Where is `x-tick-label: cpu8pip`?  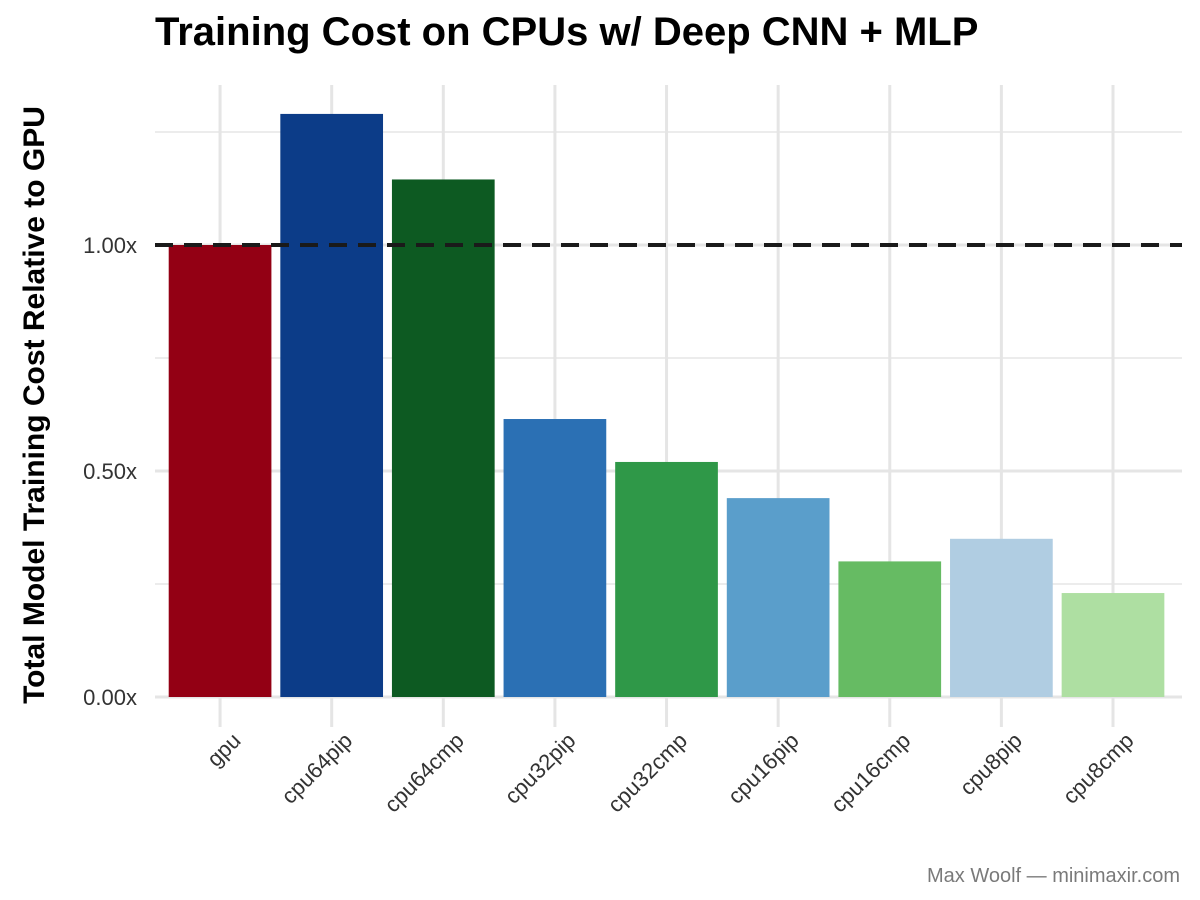
x-tick-label: cpu8pip is located at coordinates (991, 764).